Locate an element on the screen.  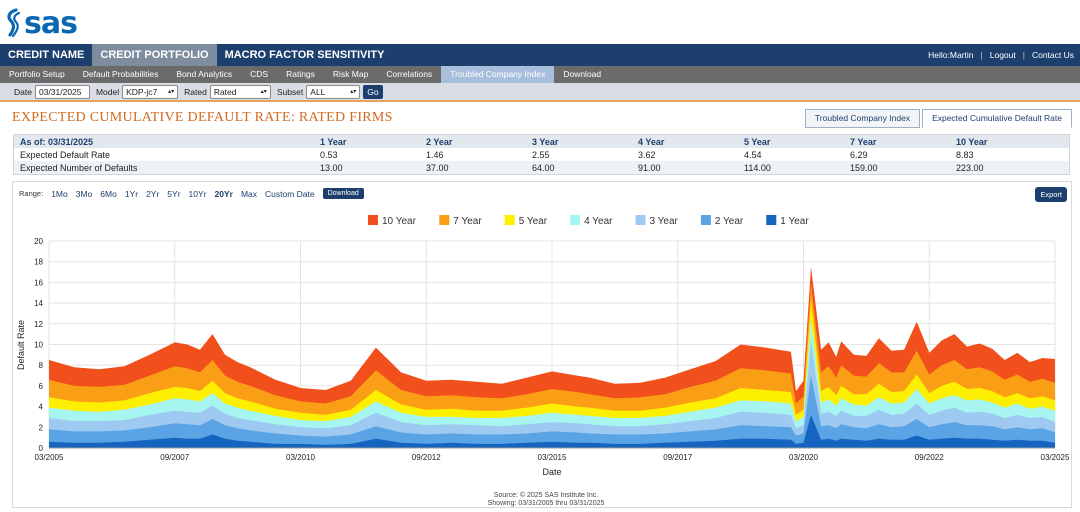
legend-label: 2 Year is located at coordinates (729, 221).